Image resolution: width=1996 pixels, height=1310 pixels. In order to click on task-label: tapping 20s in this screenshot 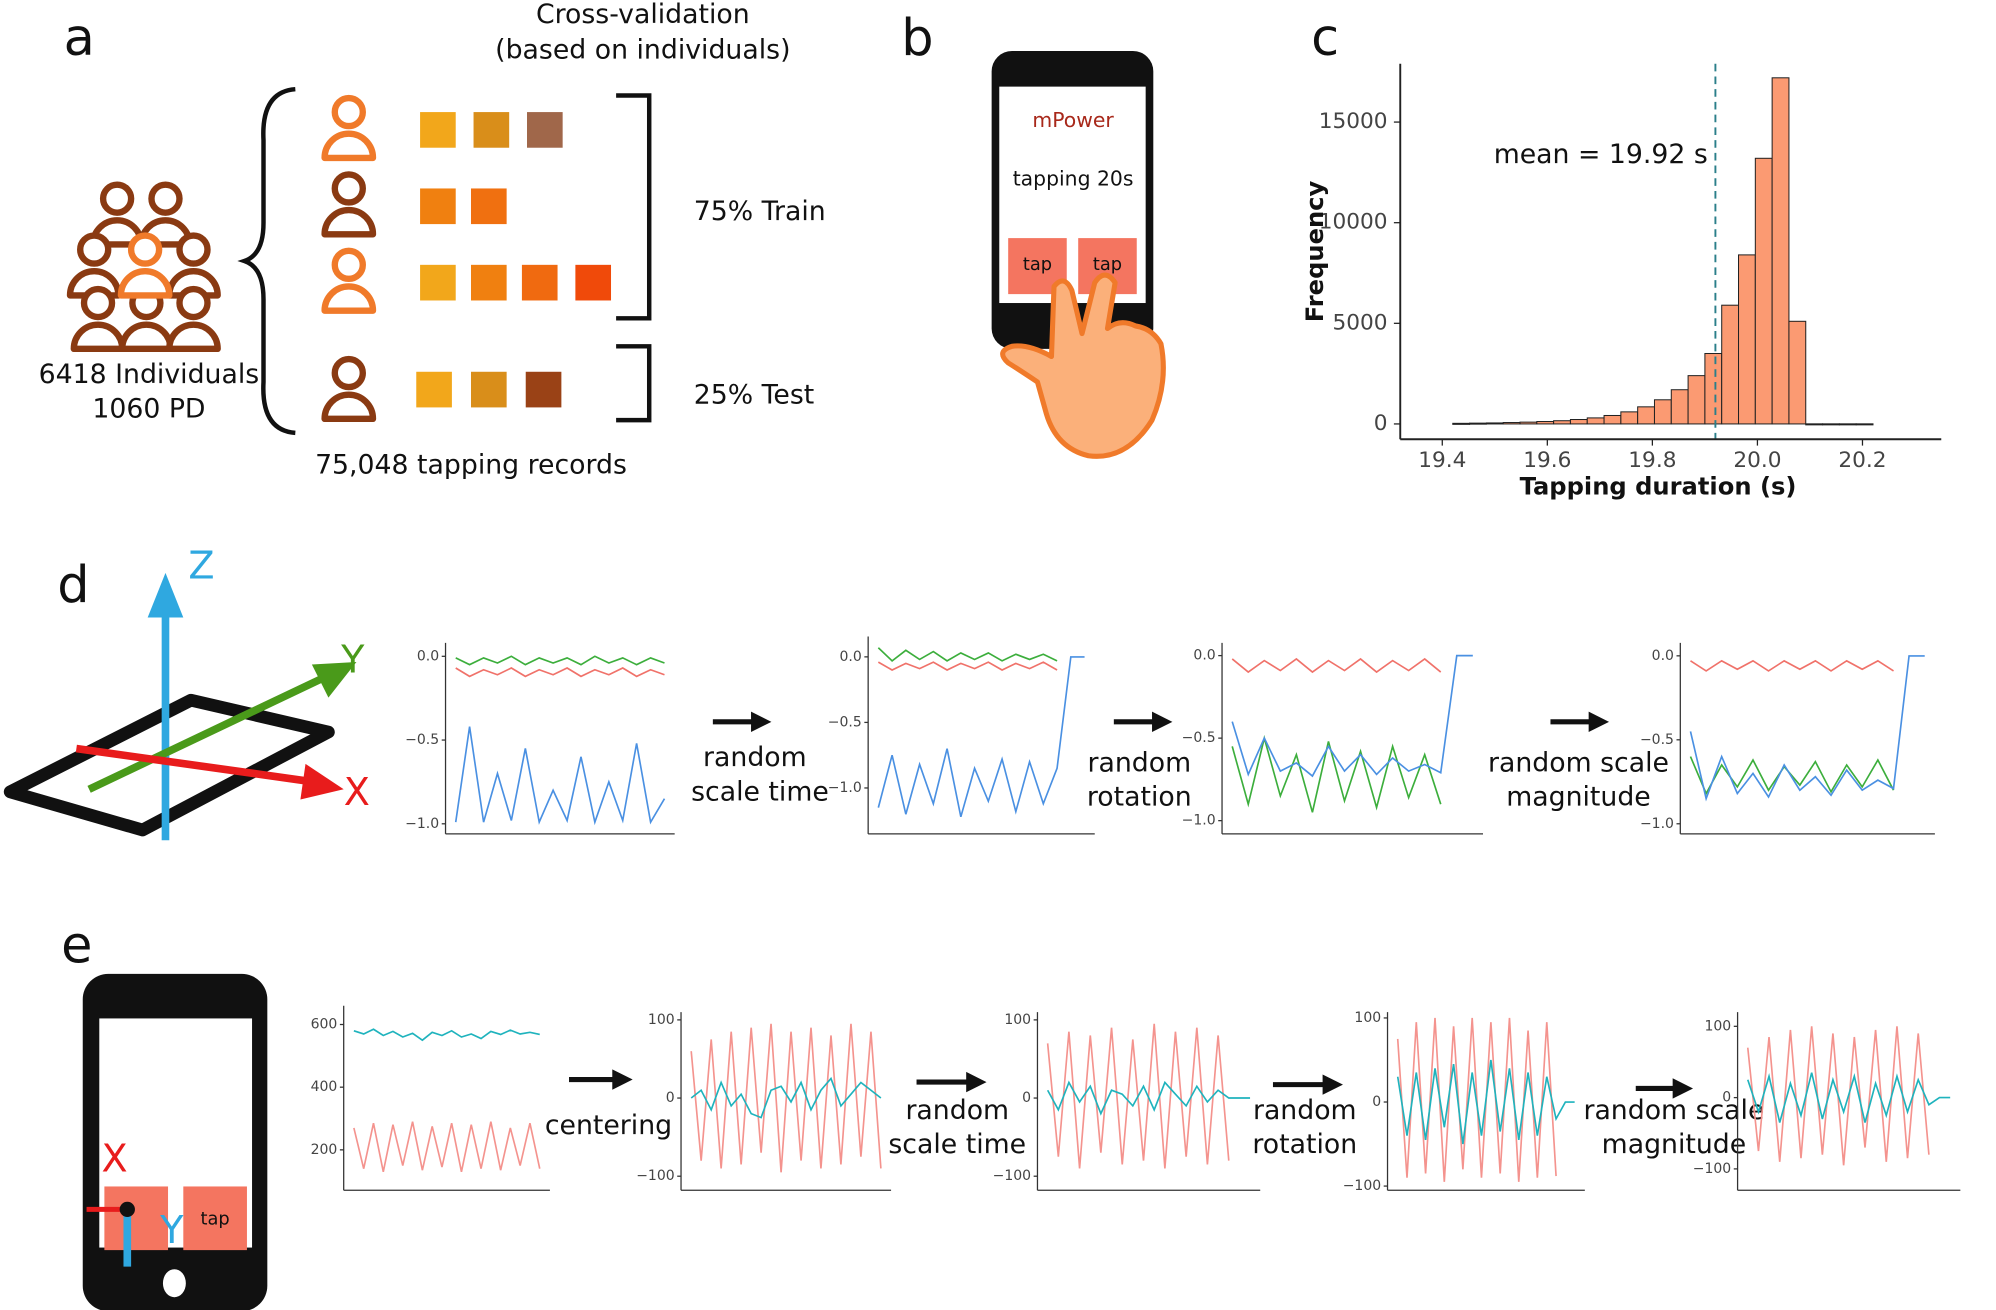, I will do `click(1073, 179)`.